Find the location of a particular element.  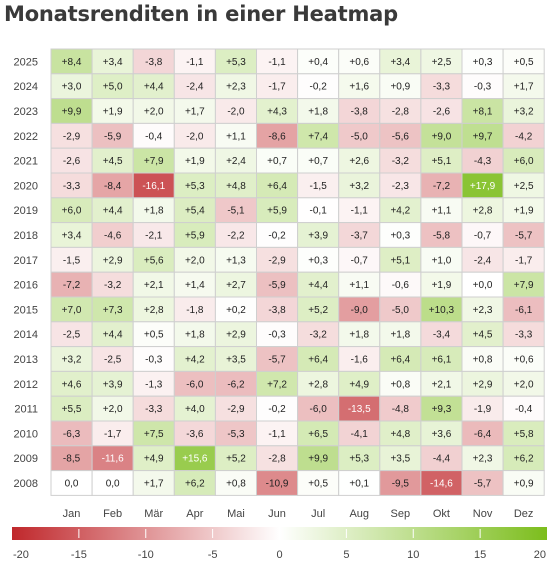

year-label: 2016 is located at coordinates (26, 286).